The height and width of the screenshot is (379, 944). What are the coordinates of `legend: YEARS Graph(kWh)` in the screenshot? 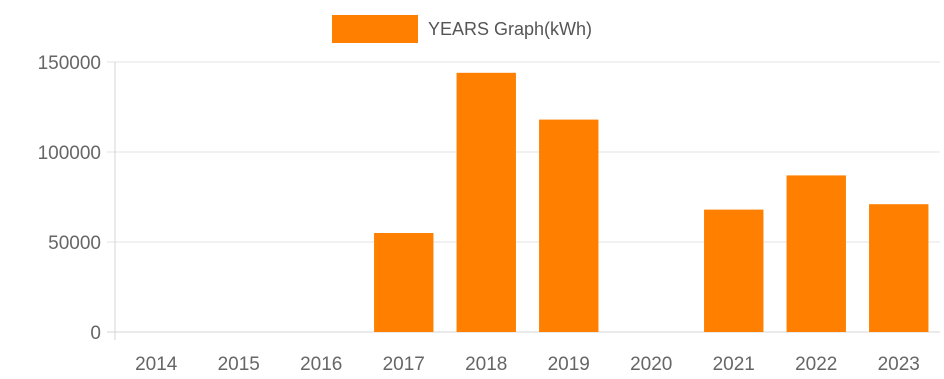 It's located at (462, 29).